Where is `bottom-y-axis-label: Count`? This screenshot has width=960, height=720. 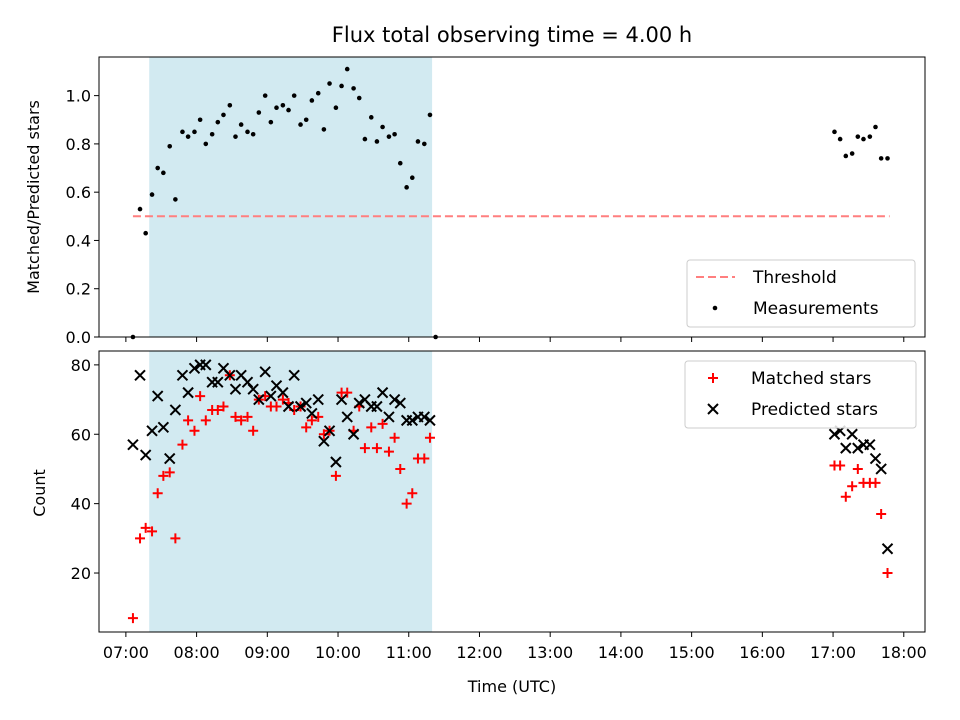 bottom-y-axis-label: Count is located at coordinates (39, 493).